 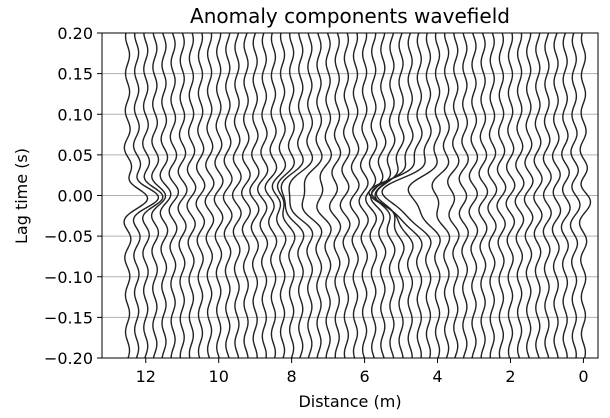 What do you see at coordinates (68, 236) in the screenshot?
I see `y-tick-label: −0.05` at bounding box center [68, 236].